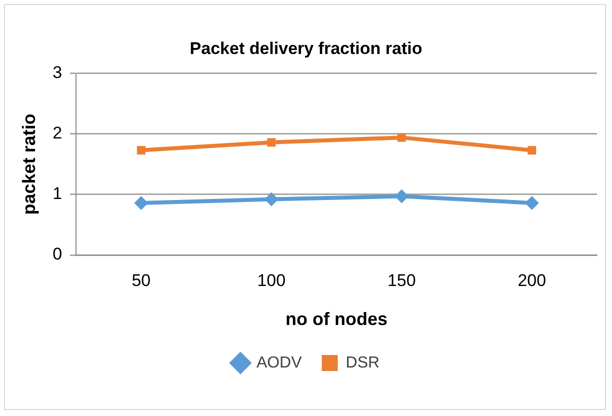  I want to click on x-axis-title: no of nodes, so click(337, 319).